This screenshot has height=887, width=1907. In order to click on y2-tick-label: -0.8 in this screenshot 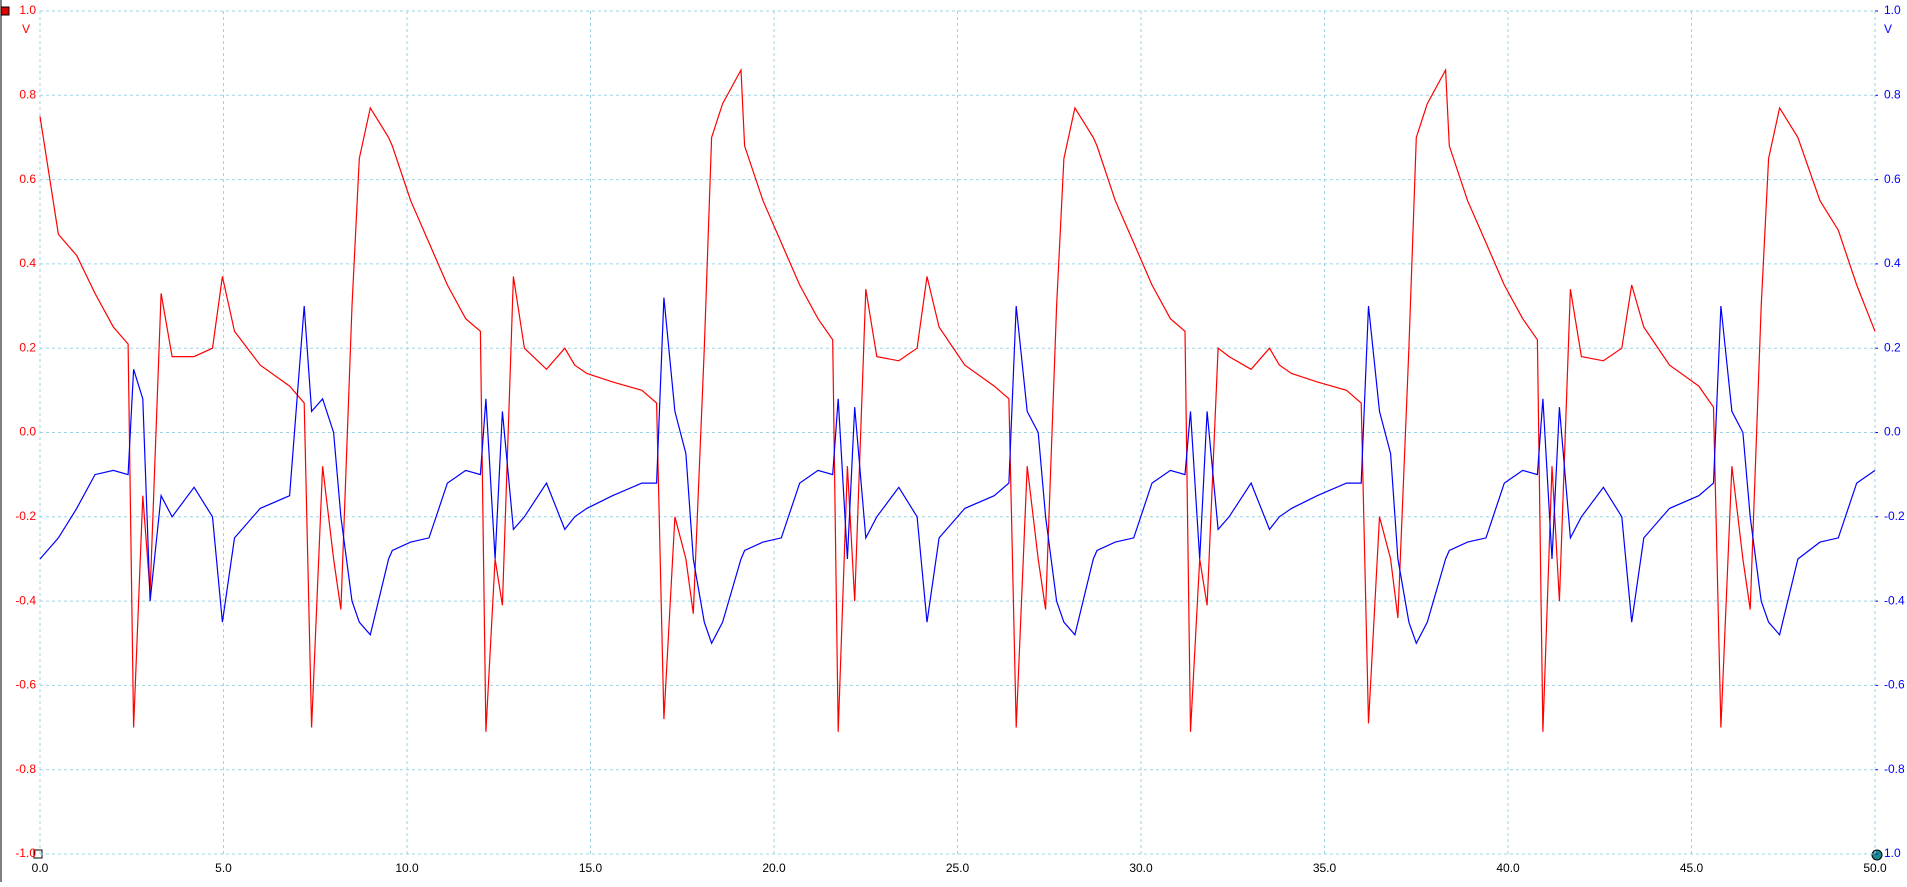, I will do `click(1894, 769)`.